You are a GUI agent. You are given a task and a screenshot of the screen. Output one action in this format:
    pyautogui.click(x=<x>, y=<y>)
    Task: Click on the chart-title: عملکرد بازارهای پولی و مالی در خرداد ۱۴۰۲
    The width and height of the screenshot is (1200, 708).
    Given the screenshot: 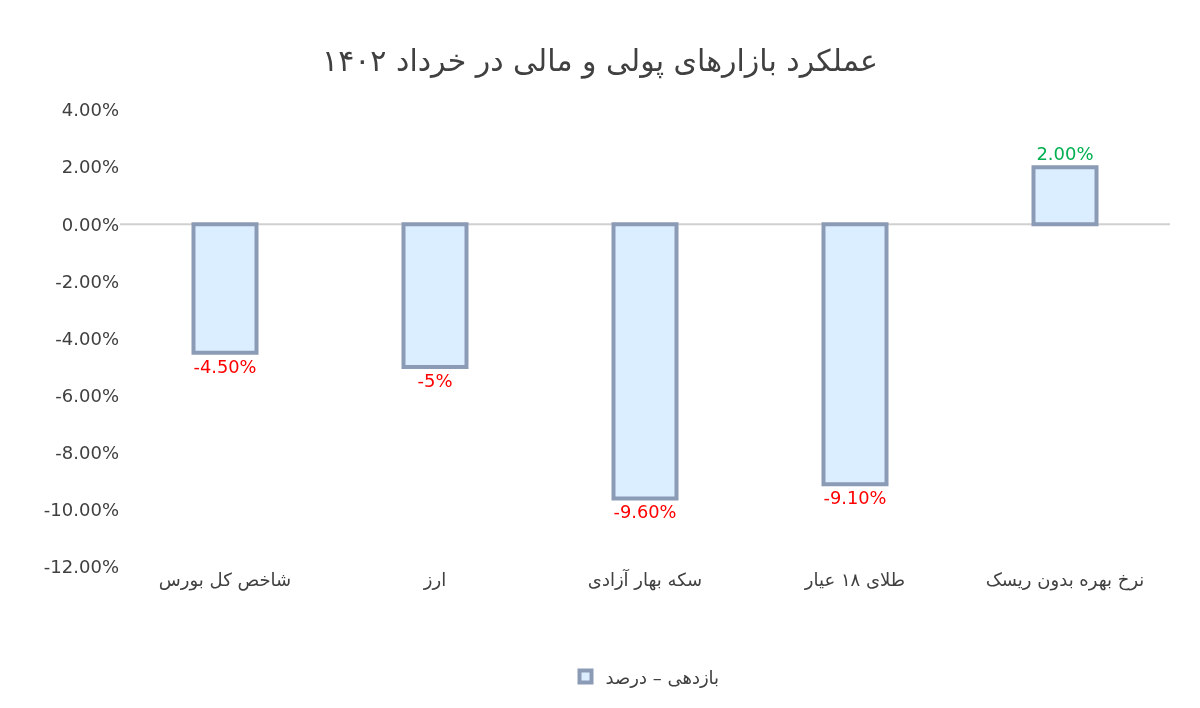 What is the action you would take?
    pyautogui.click(x=600, y=60)
    